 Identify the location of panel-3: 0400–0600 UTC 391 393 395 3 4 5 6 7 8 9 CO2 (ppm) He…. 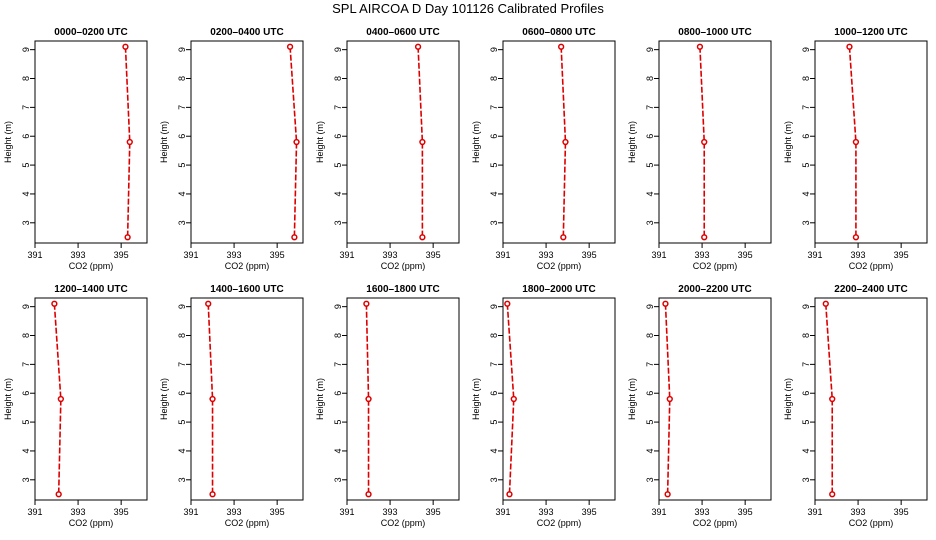
(387, 149).